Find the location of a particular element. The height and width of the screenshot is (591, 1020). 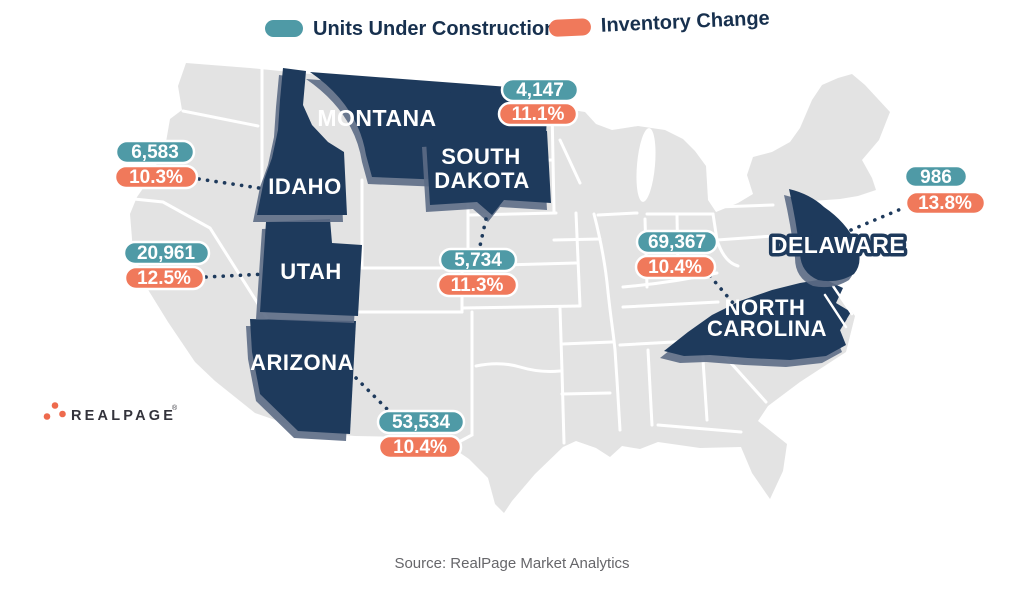

inventory-value-montana: 11.1% is located at coordinates (538, 114).